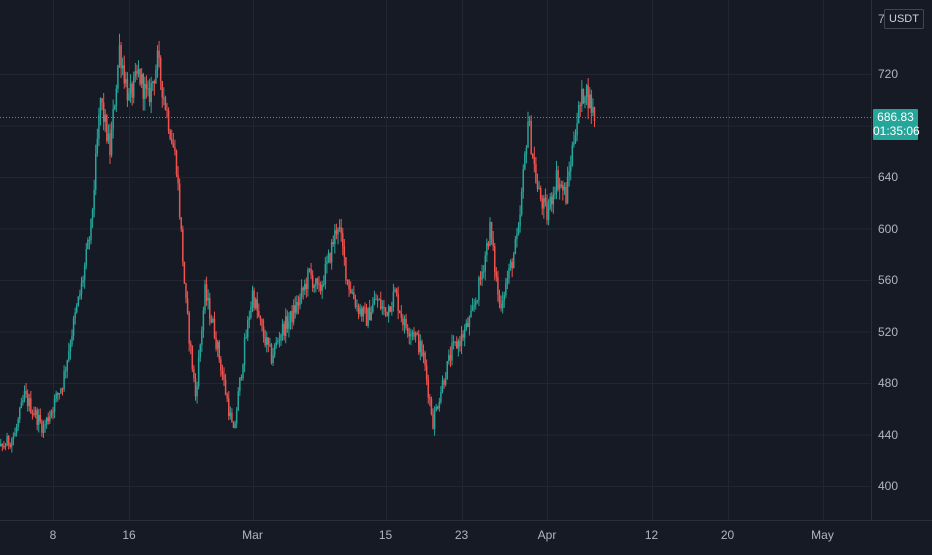  Describe the element at coordinates (888, 331) in the screenshot. I see `price-axis-label: 520` at that location.